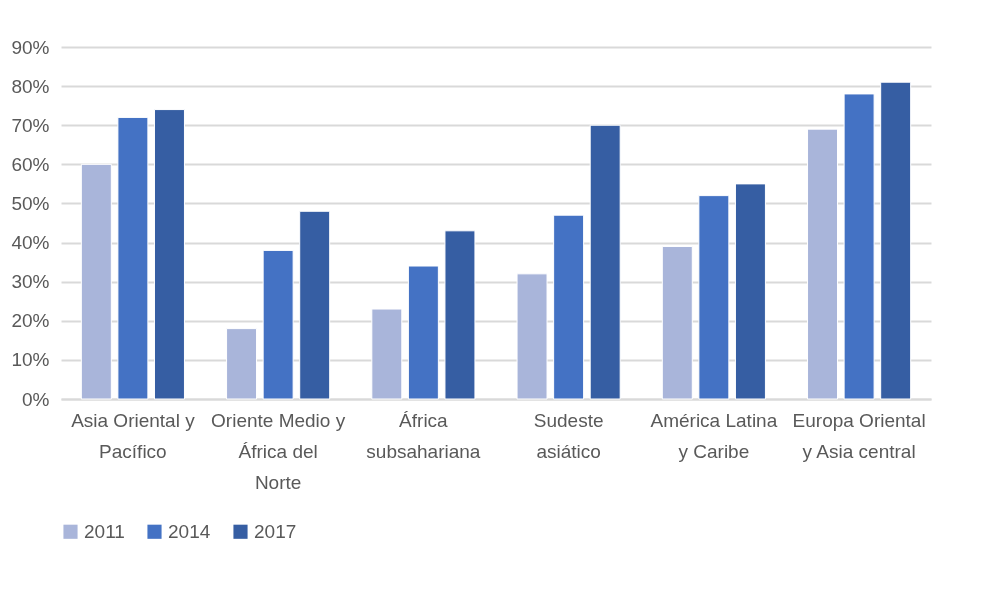 This screenshot has height=607, width=1001. What do you see at coordinates (859, 435) in the screenshot?
I see `x-tick-label: Europa Oriental y Asia central` at bounding box center [859, 435].